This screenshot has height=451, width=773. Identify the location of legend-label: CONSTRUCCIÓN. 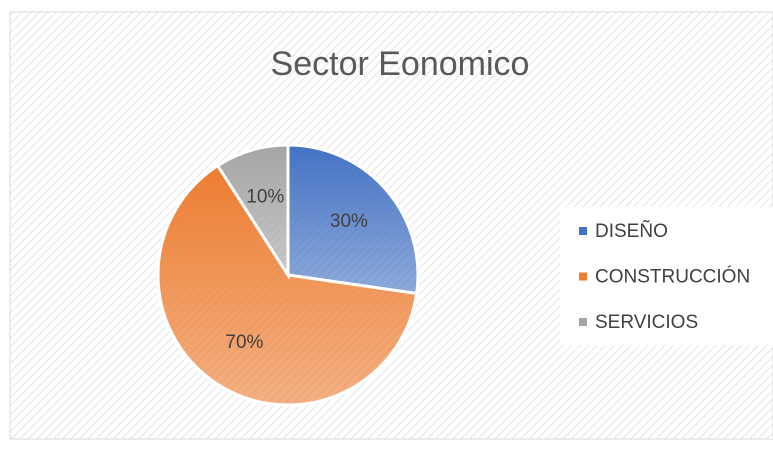
(672, 277).